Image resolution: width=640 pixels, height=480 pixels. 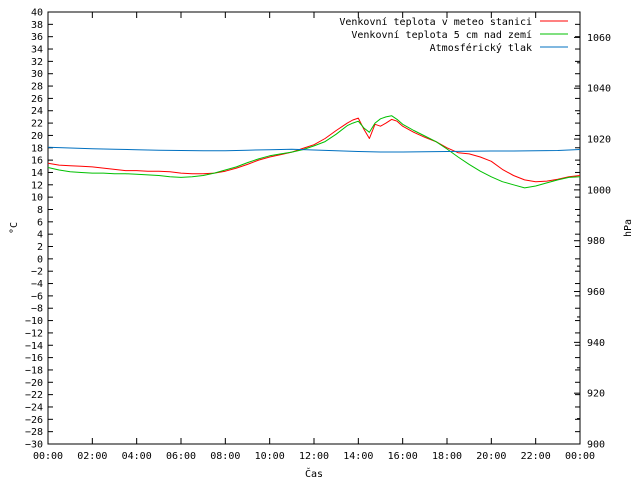 I want to click on y2-axis-label: hPa, so click(x=628, y=228).